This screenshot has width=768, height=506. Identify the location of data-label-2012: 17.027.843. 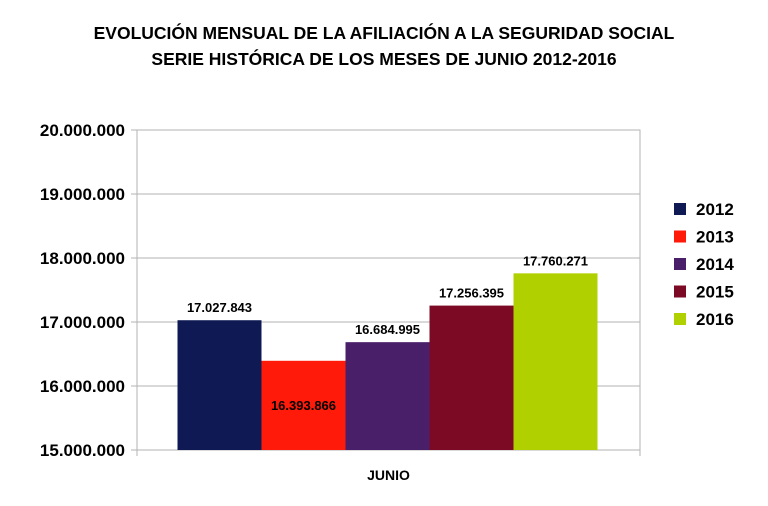
(219, 307).